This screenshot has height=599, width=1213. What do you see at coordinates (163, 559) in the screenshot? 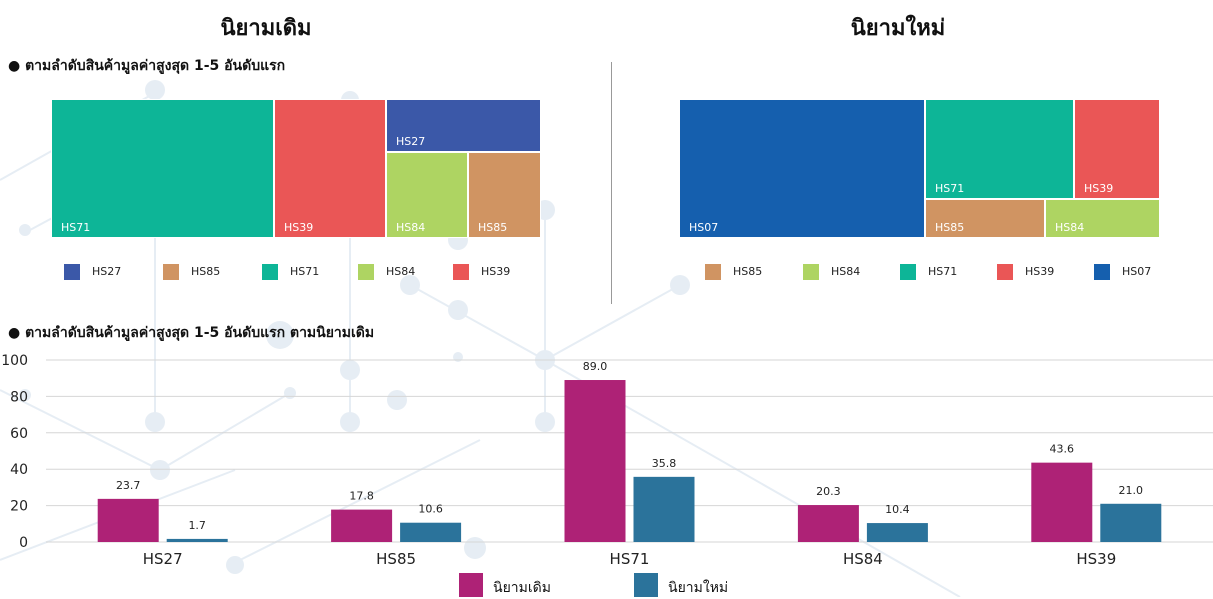
I see `x-tick-label: HS27` at bounding box center [163, 559].